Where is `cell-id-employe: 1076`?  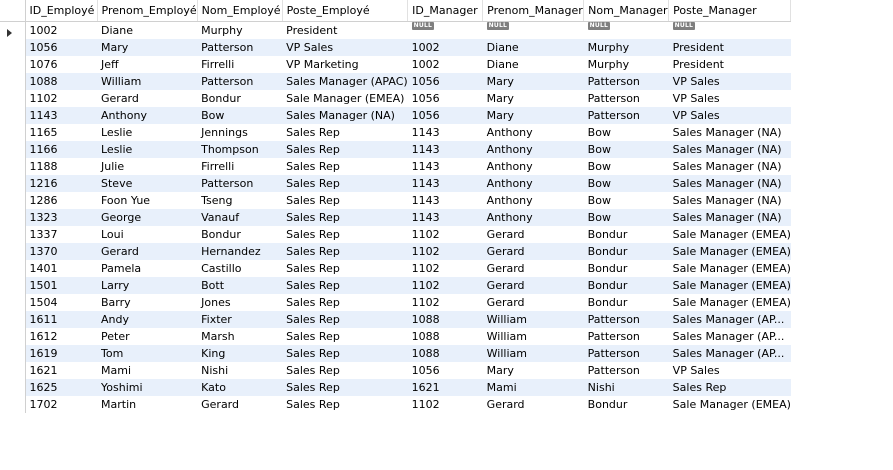 cell-id-employe: 1076 is located at coordinates (43, 64).